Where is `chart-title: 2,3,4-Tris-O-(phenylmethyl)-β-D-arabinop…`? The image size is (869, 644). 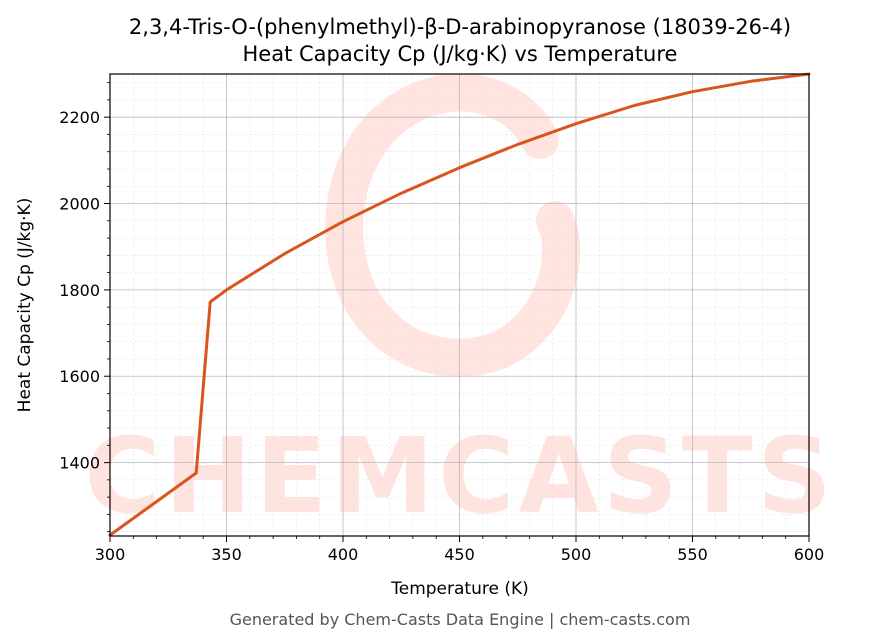
chart-title: 2,3,4-Tris-O-(phenylmethyl)-β-D-arabinop… is located at coordinates (460, 27).